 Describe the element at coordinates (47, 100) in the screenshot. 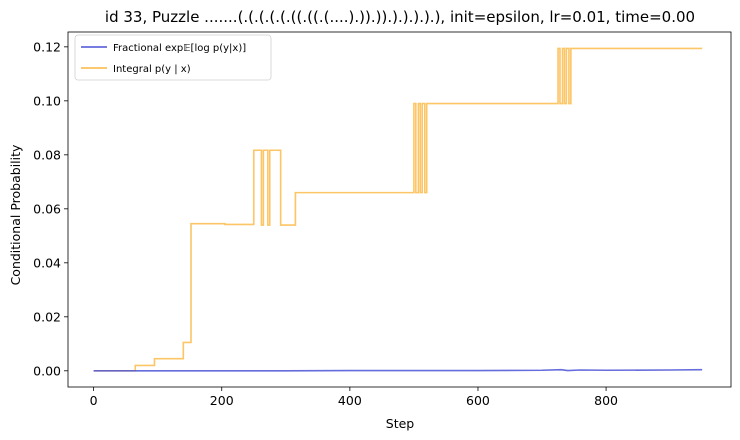

I see `y-tick-label: 0.10` at that location.